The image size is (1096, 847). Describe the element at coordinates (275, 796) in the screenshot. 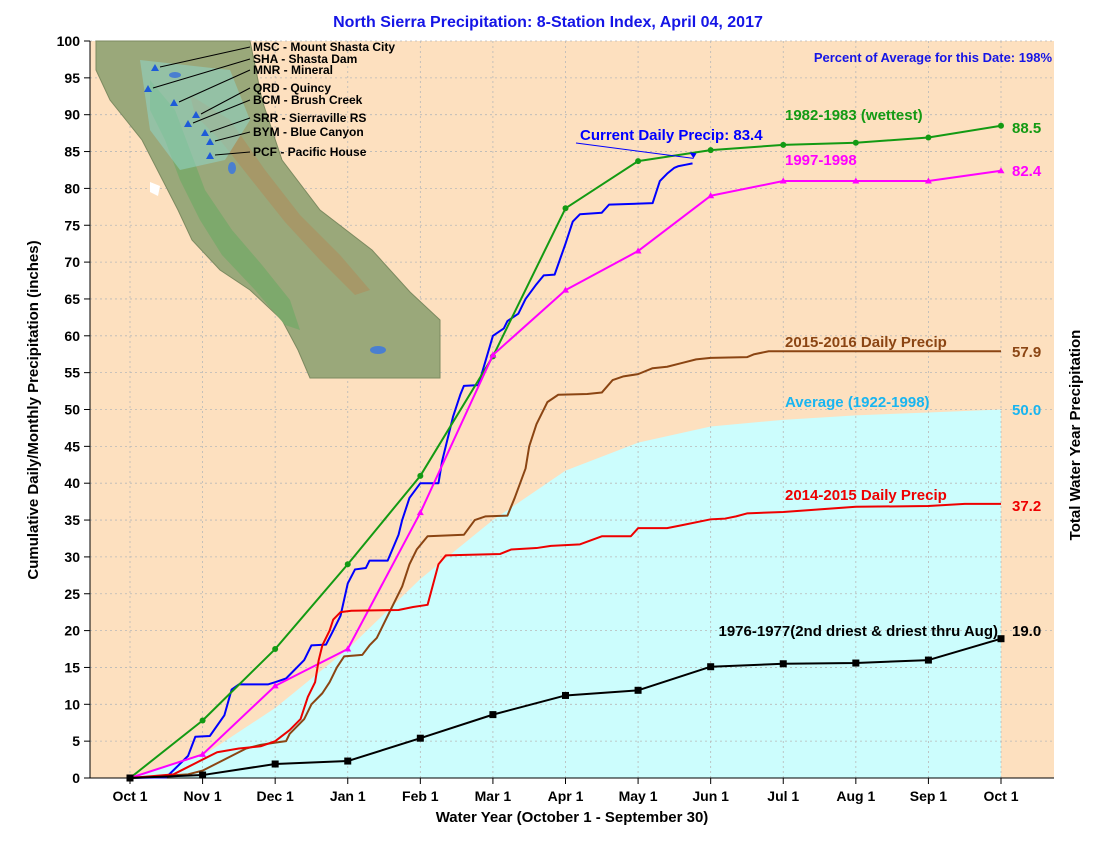

I see `x-tick-label: Dec 1` at that location.